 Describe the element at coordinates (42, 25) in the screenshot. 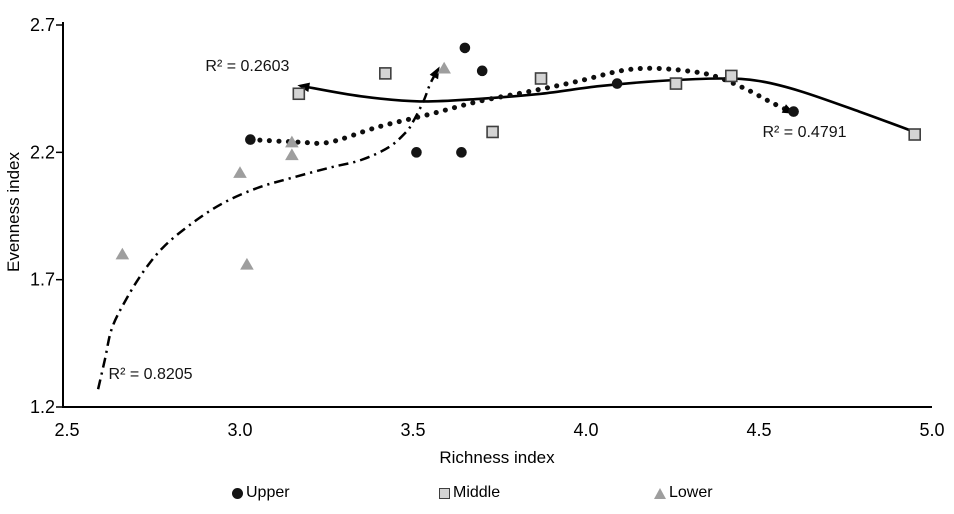

I see `svg-text: 2.7` at that location.